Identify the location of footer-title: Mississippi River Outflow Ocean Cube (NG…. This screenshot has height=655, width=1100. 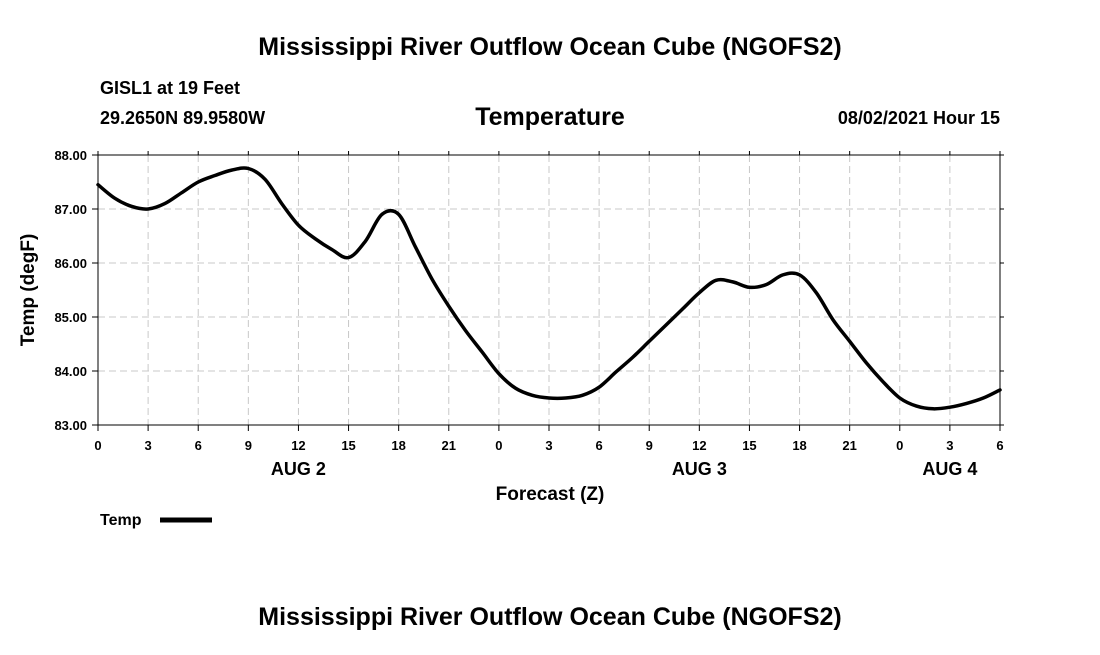
(549, 617).